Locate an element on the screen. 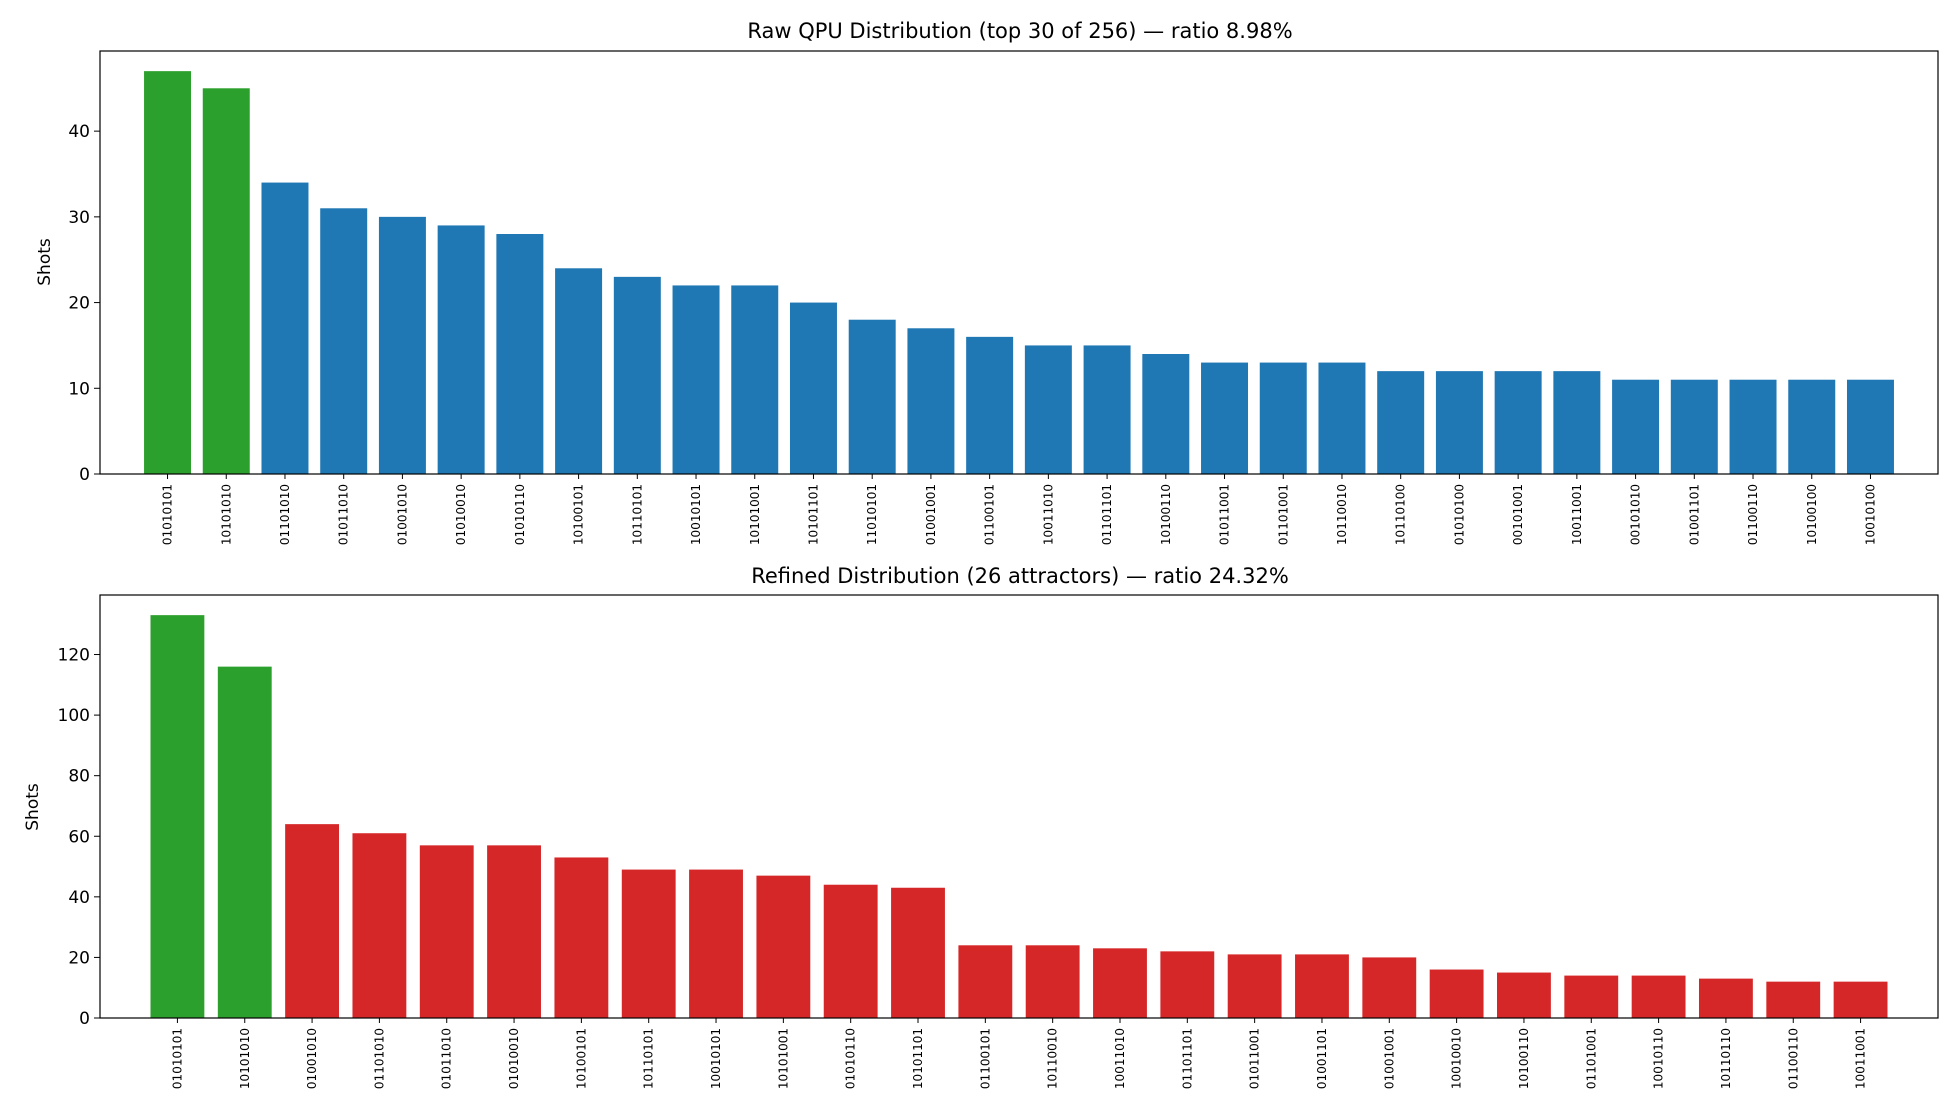 The image size is (1960, 1120). raw-y-tick-label: 40 is located at coordinates (79, 132).